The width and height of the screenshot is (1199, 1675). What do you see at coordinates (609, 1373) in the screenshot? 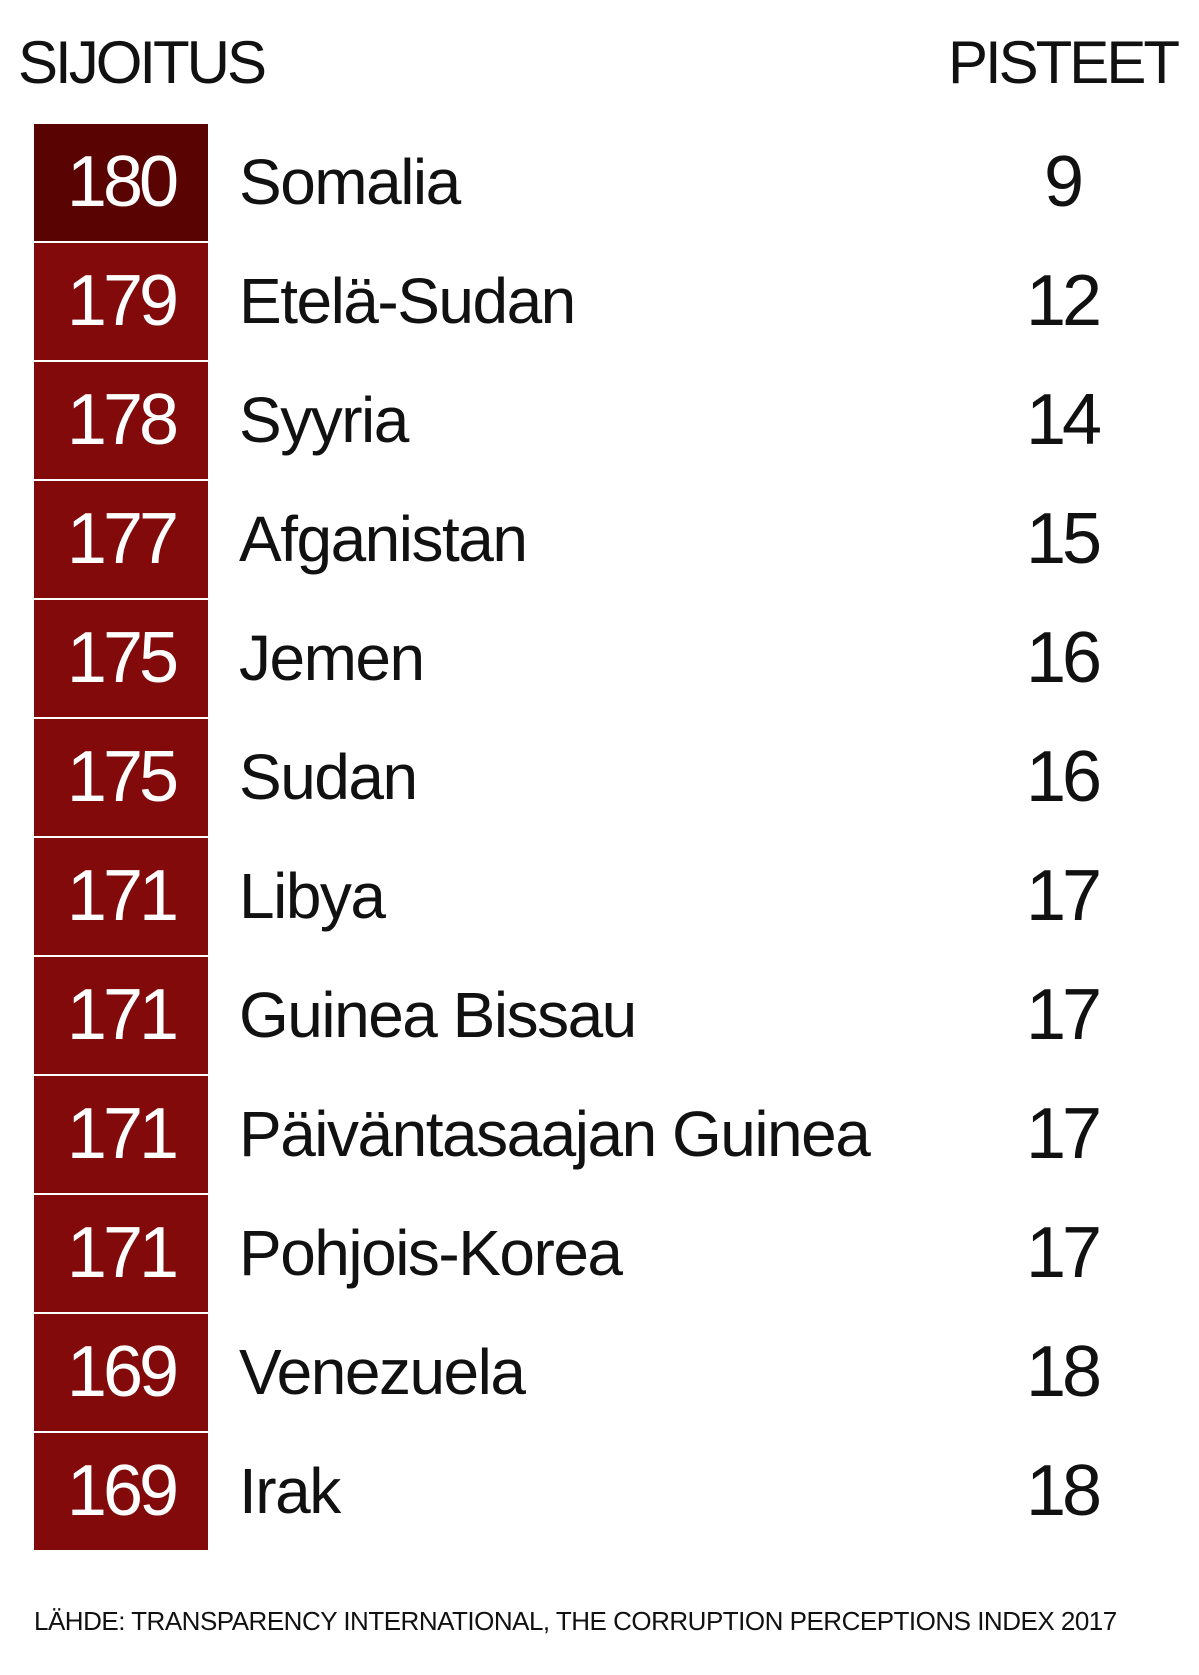
I see `table-row: 169 Venezuela 18` at bounding box center [609, 1373].